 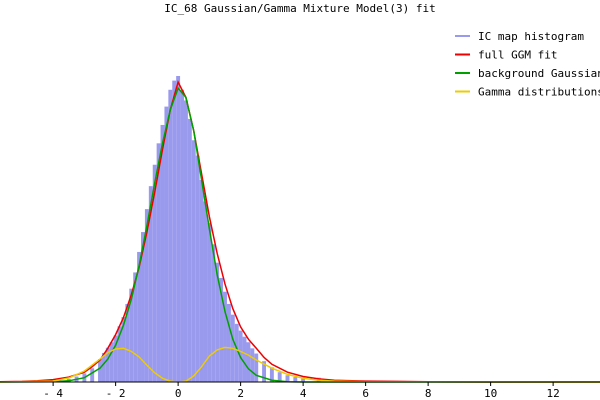 I want to click on x-tick-label: 10, so click(x=490, y=393).